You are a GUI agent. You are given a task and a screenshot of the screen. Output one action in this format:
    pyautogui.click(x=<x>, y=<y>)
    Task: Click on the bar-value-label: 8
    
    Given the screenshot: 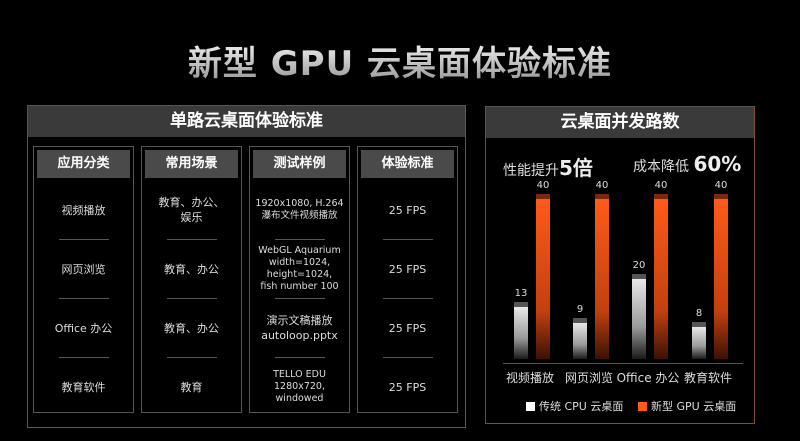 What is the action you would take?
    pyautogui.click(x=699, y=313)
    